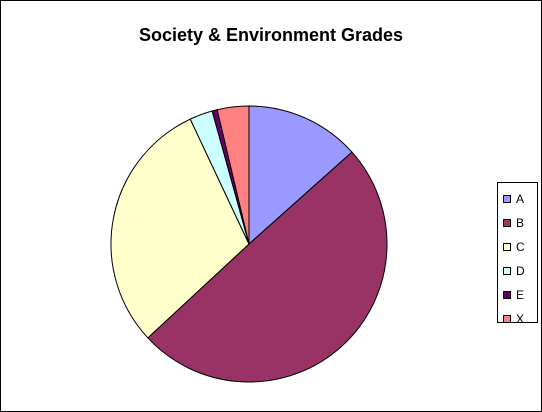  What do you see at coordinates (520, 271) in the screenshot?
I see `legend-label: D` at bounding box center [520, 271].